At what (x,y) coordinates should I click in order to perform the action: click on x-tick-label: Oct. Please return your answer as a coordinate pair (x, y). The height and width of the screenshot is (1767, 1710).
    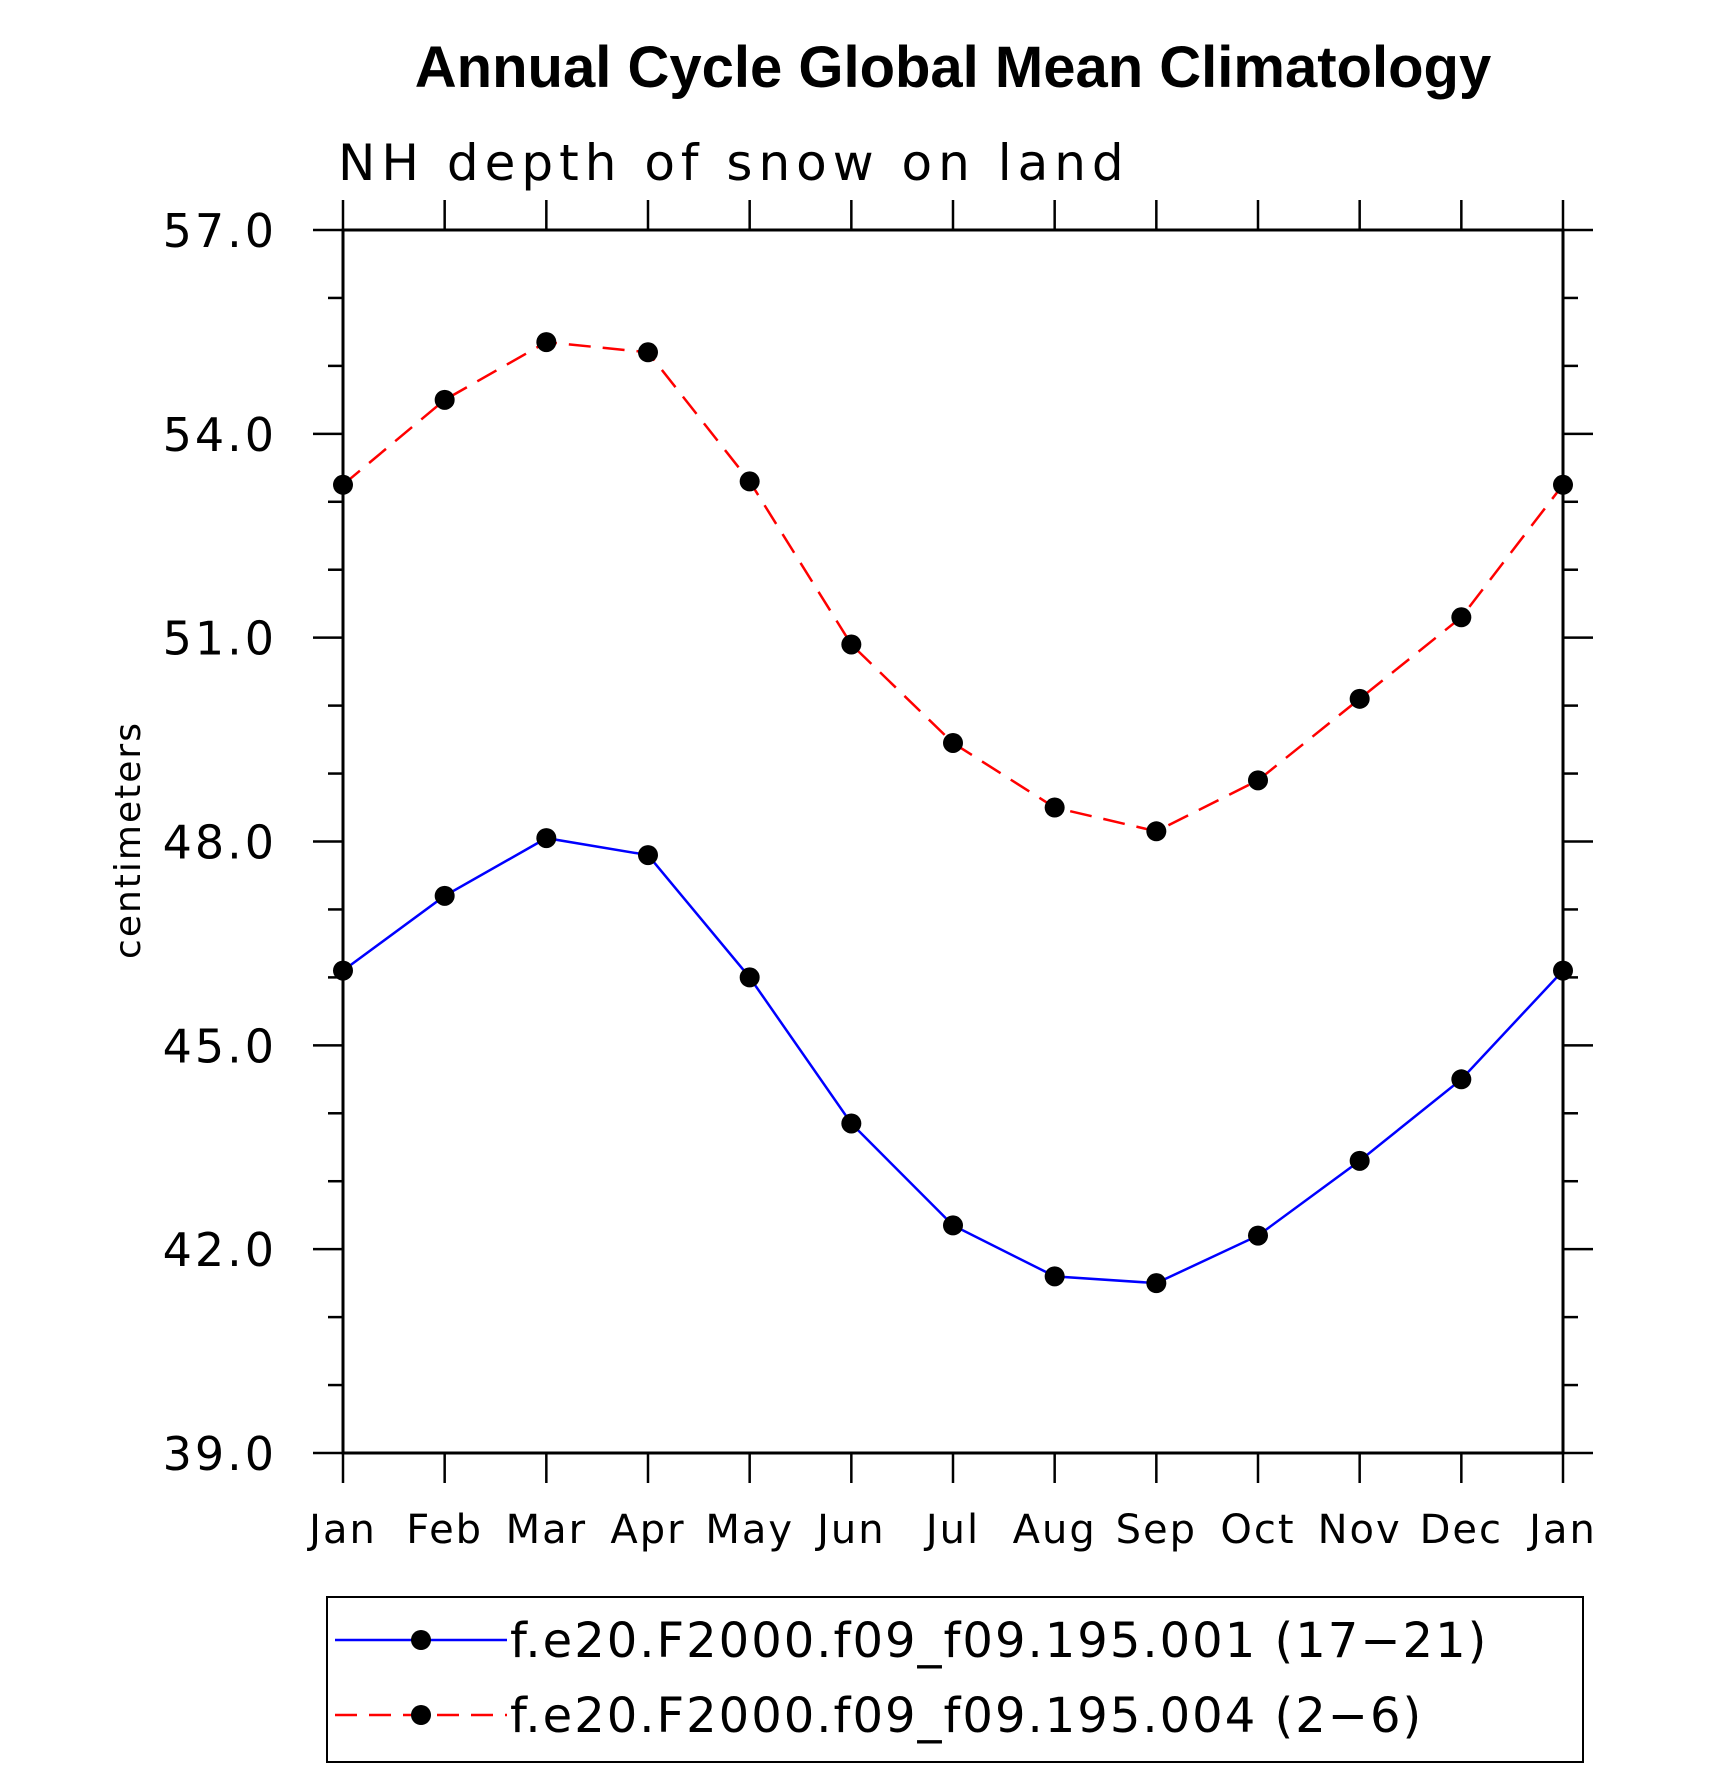
    Looking at the image, I should click on (1257, 1530).